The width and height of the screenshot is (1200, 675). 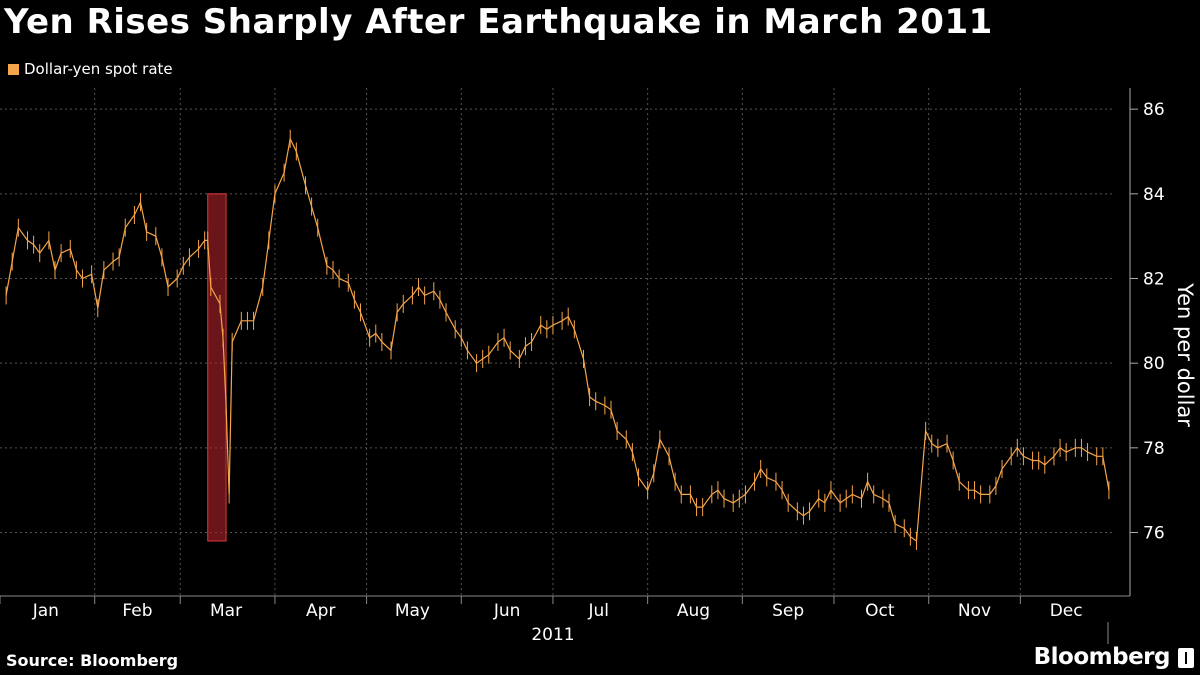 I want to click on x-tick-label: Jun, so click(x=507, y=611).